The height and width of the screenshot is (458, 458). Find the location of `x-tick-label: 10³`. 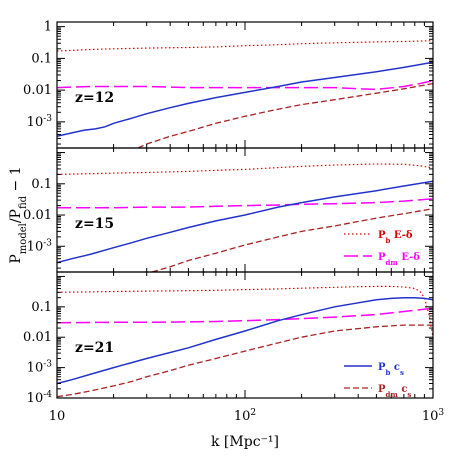

x-tick-label: 10³ is located at coordinates (433, 416).